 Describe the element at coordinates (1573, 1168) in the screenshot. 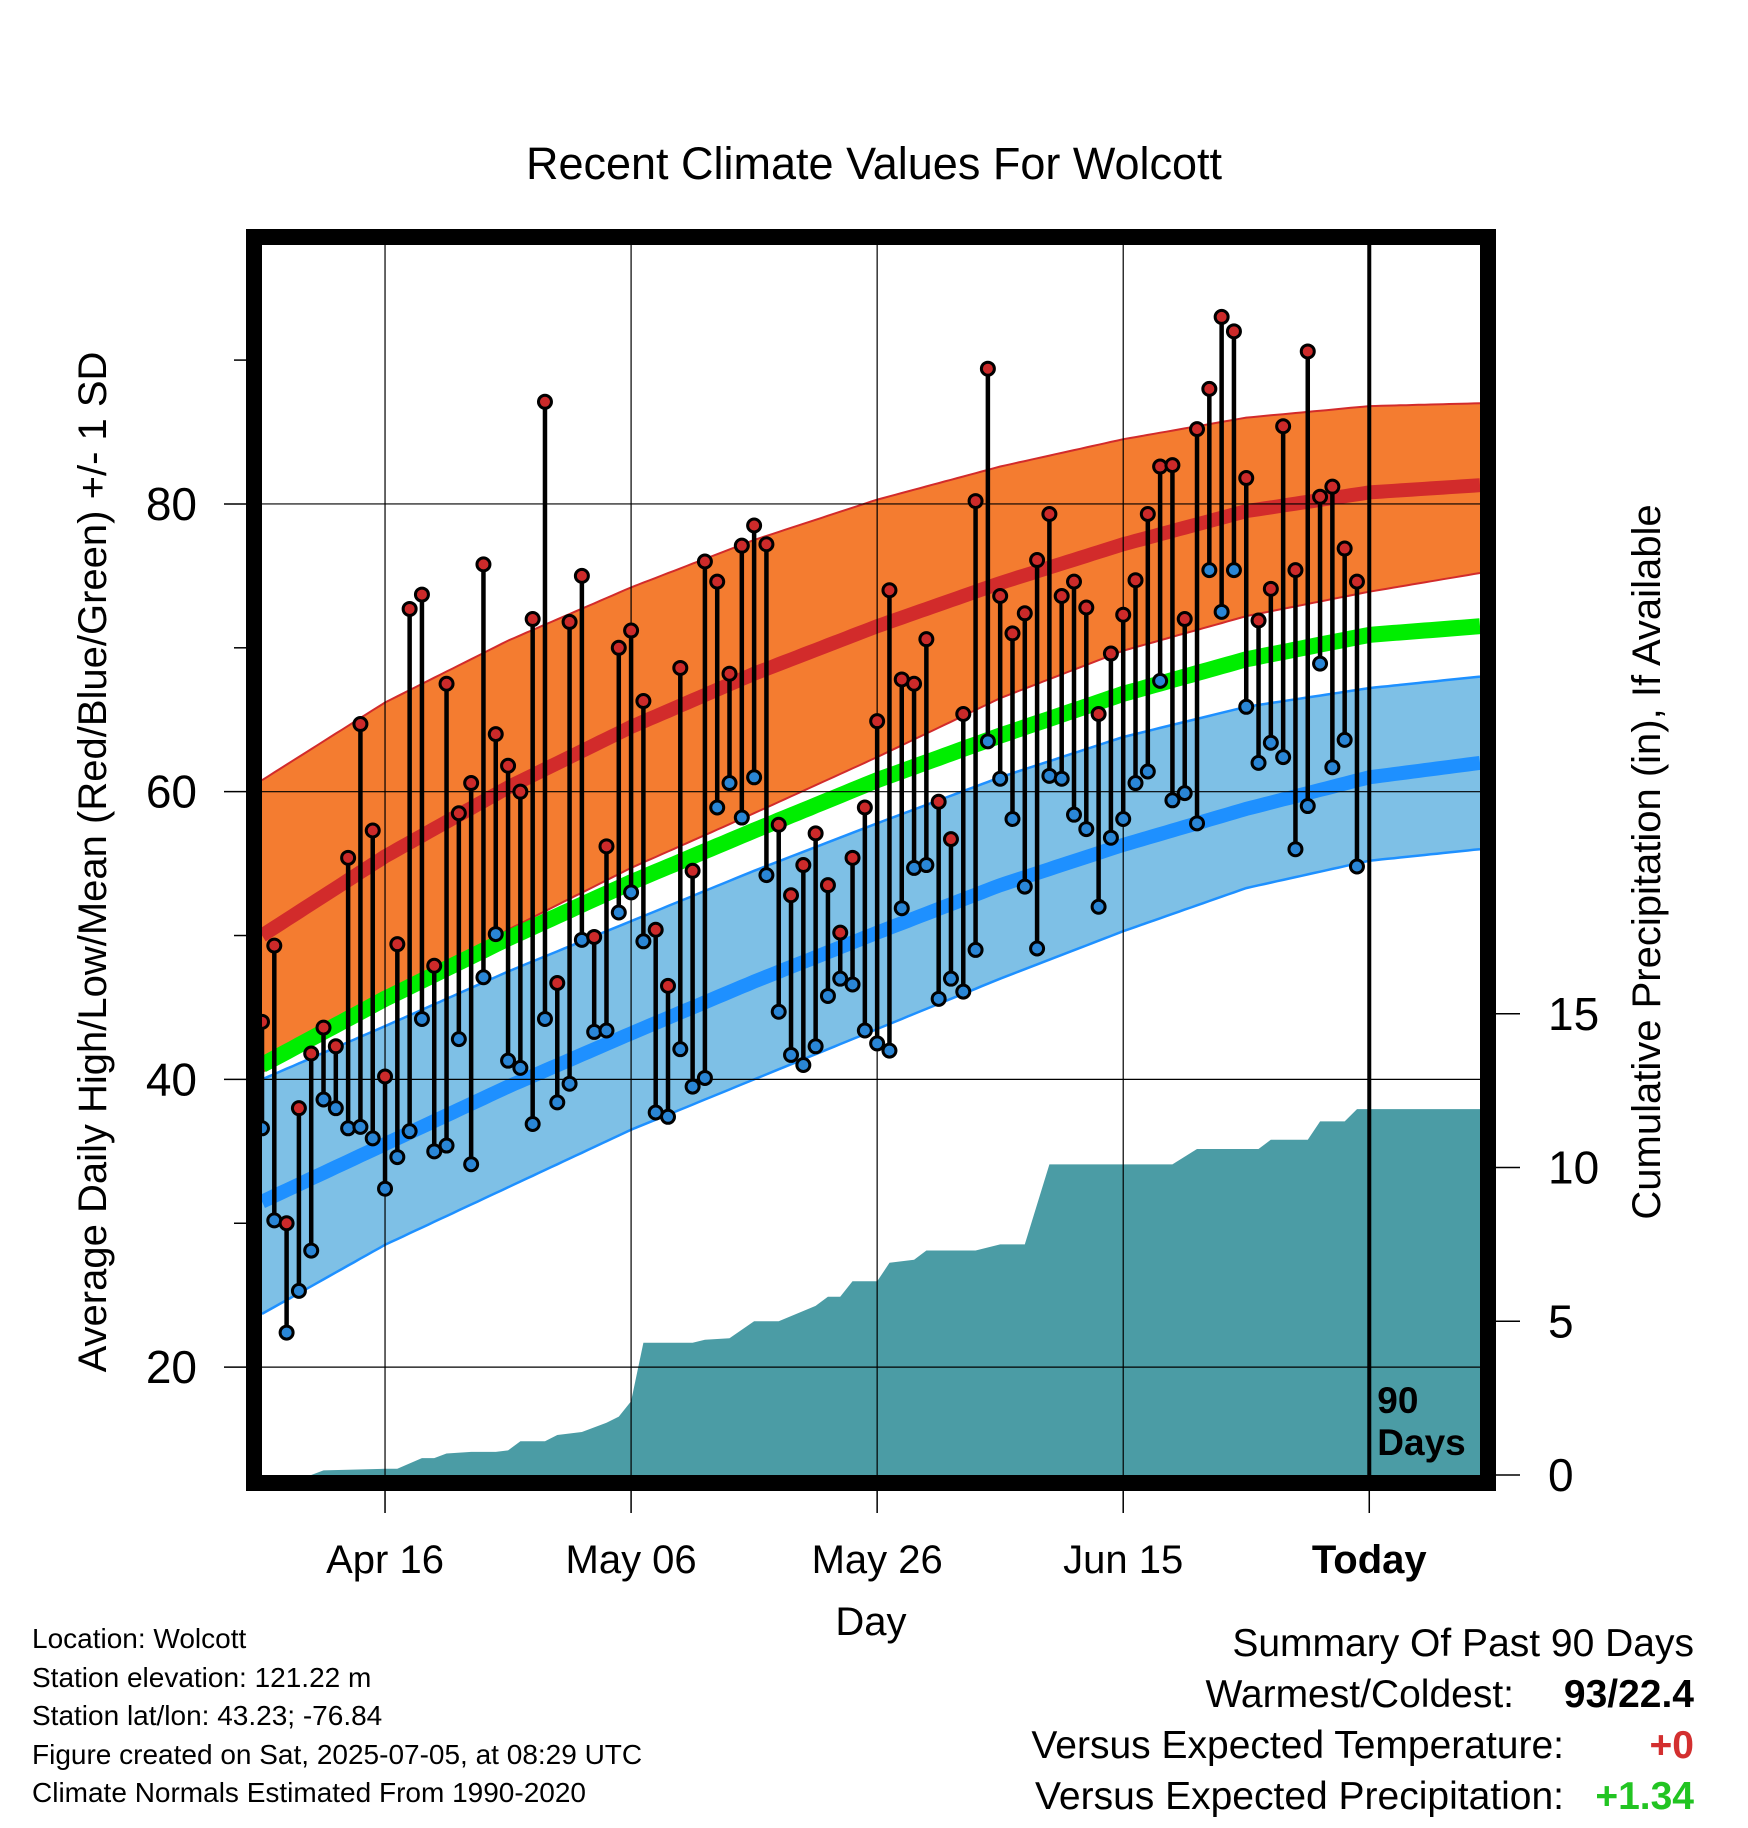

I see `y2-tick-label: 10` at that location.